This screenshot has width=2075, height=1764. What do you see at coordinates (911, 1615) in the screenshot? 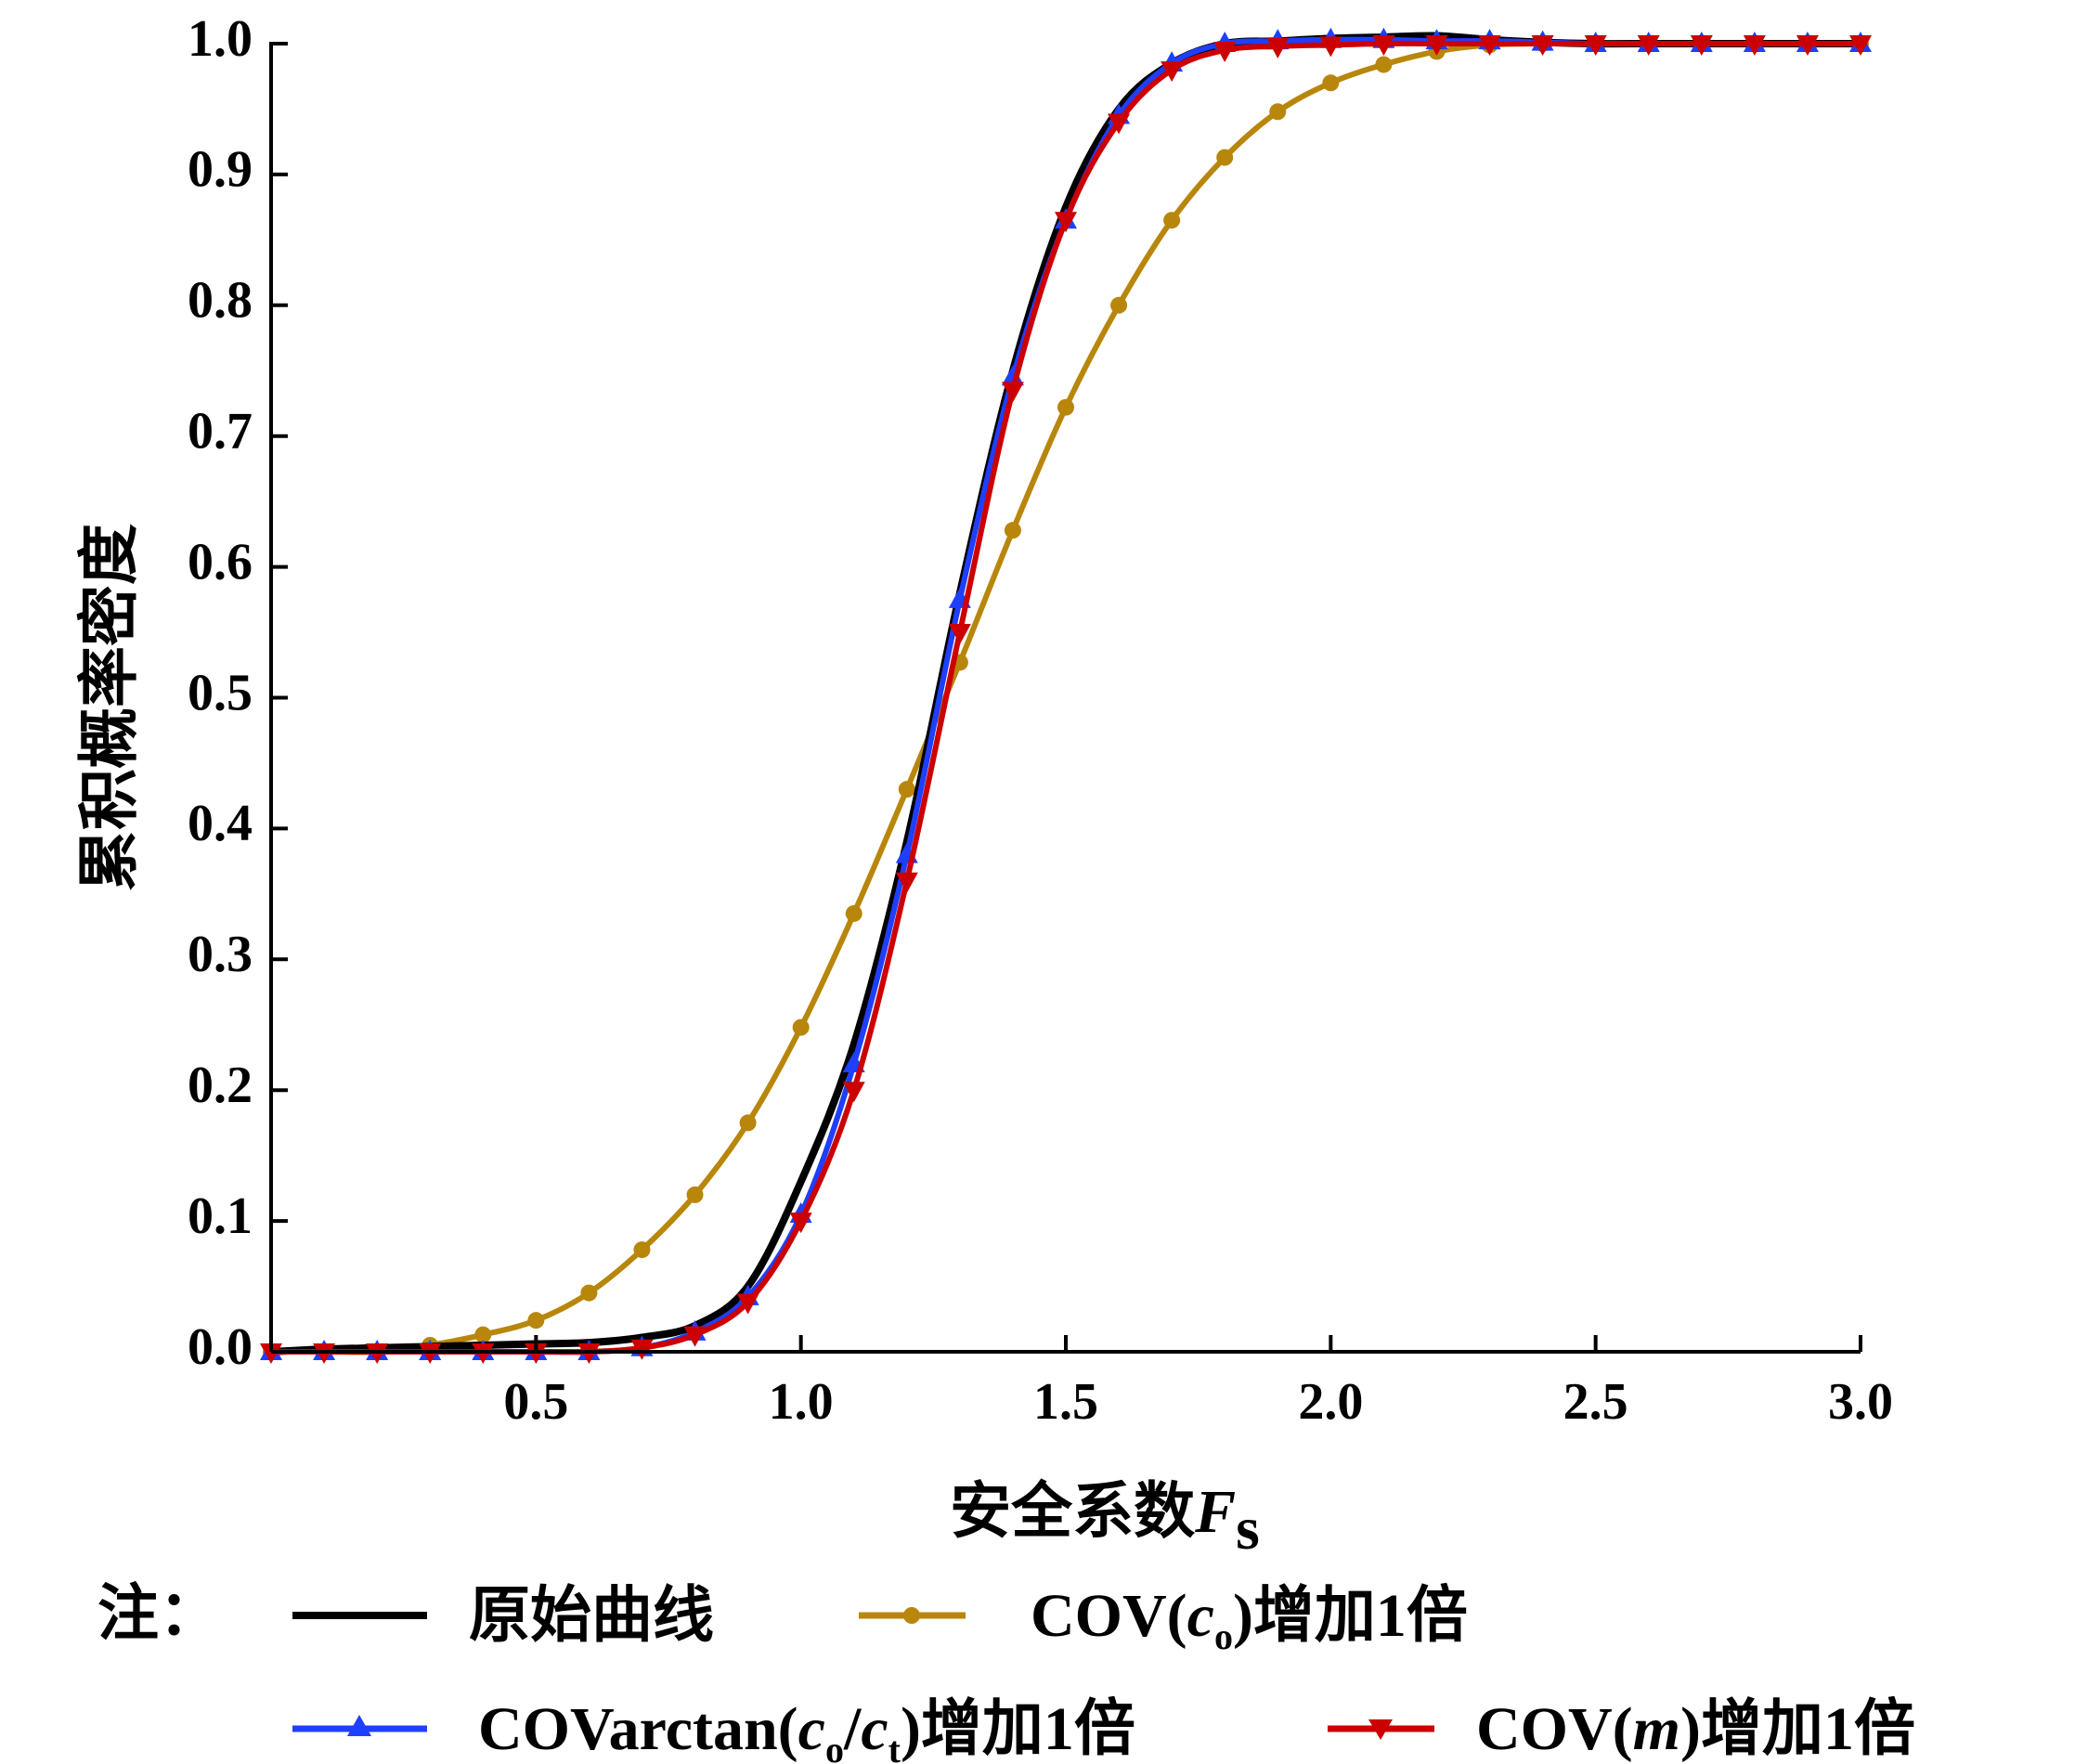
I see `legend-marker-cov-co` at bounding box center [911, 1615].